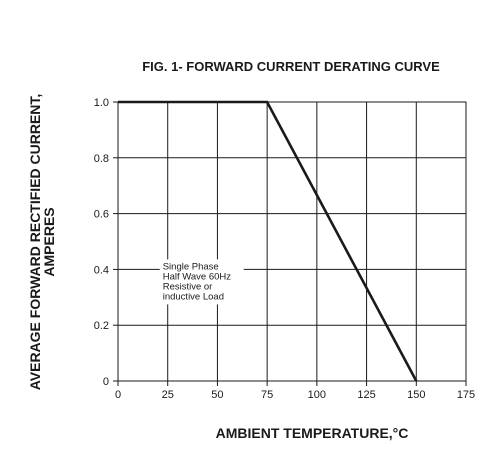  Describe the element at coordinates (317, 395) in the screenshot. I see `x-tick-label: 100` at that location.